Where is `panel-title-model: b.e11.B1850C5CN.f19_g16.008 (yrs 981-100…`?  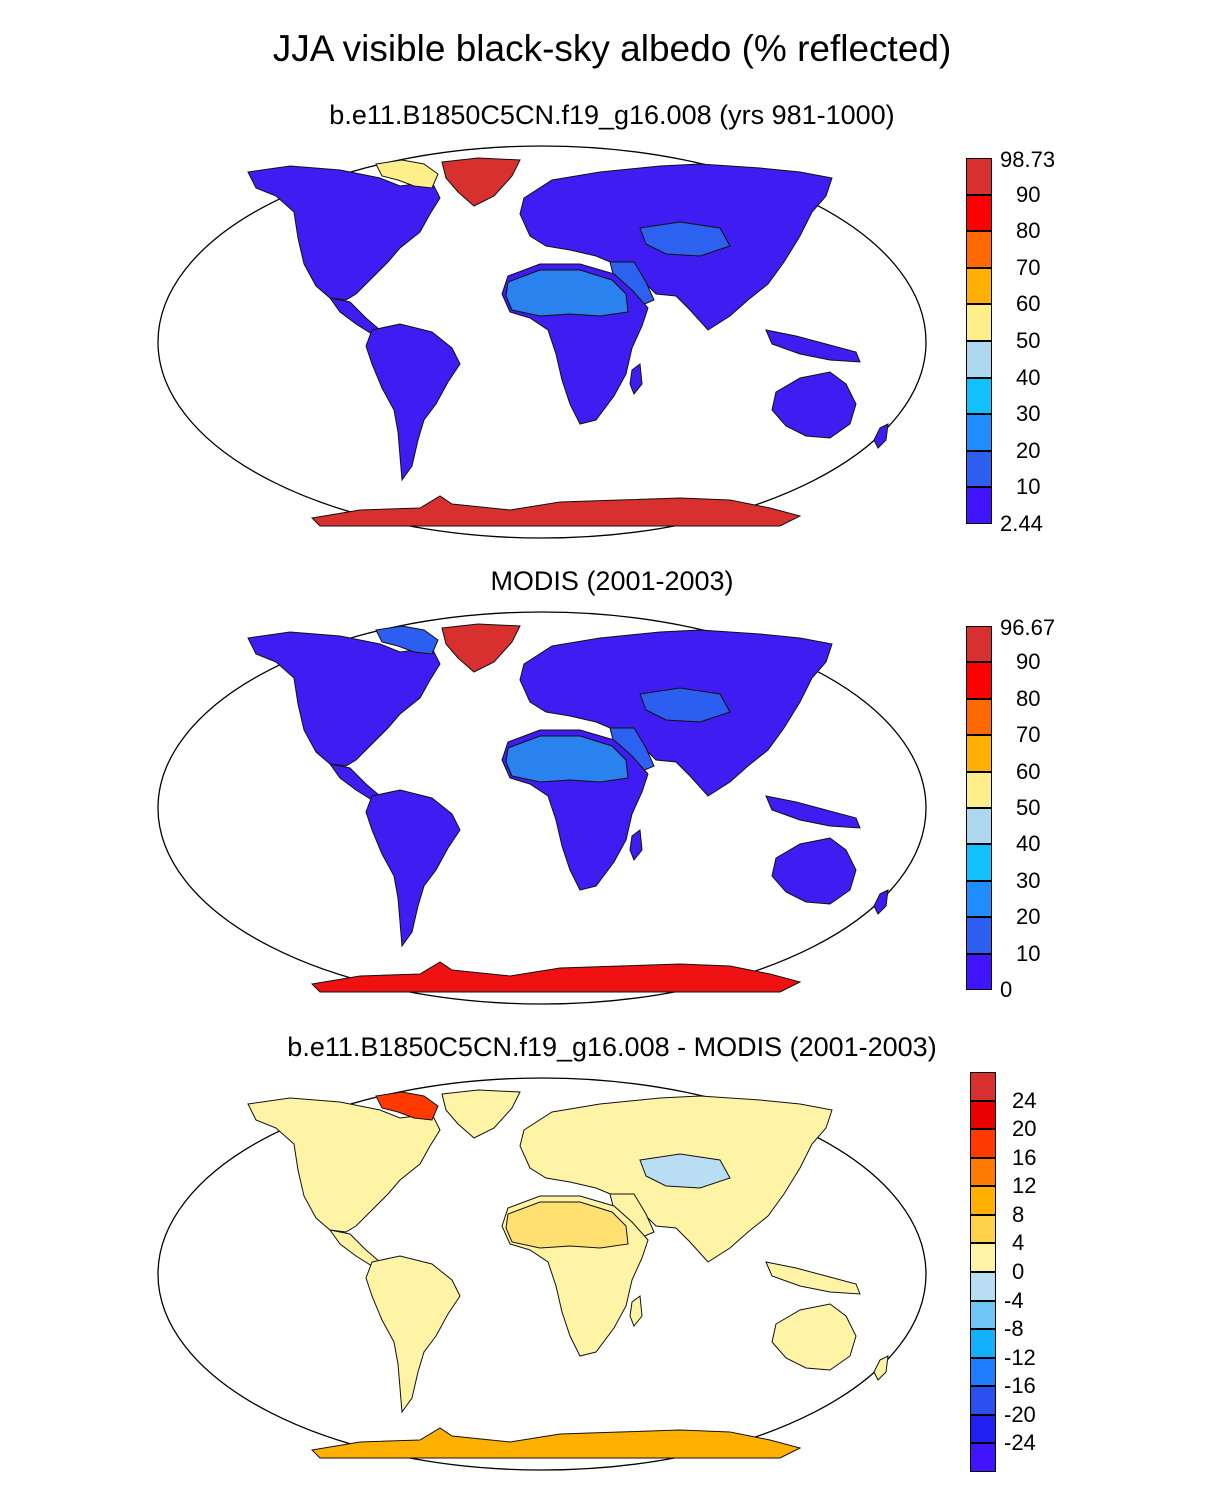
panel-title-model: b.e11.B1850C5CN.f19_g16.008 (yrs 981-100… is located at coordinates (612, 115).